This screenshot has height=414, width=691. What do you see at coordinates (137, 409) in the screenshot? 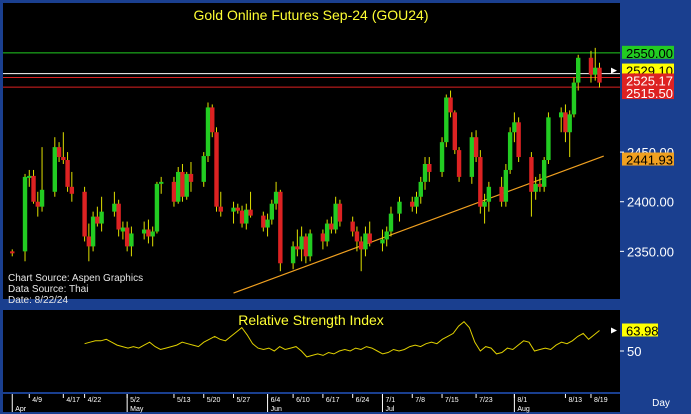
I see `month-label: May` at bounding box center [137, 409].